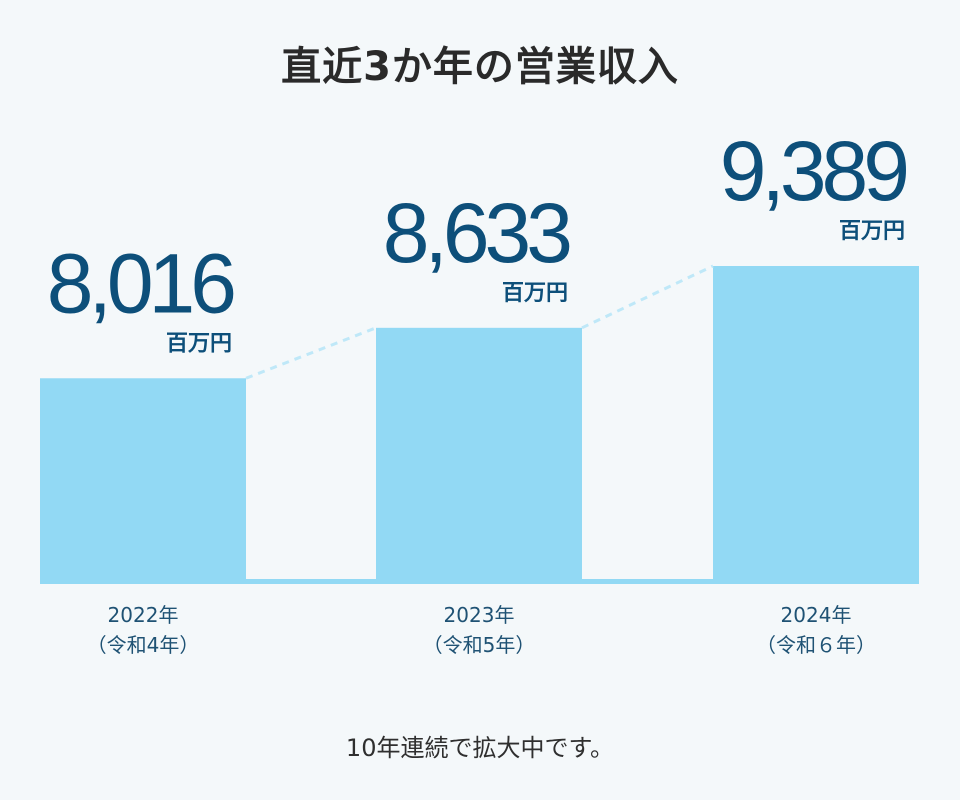  I want to click on category-year-3: 2024年, so click(816, 615).